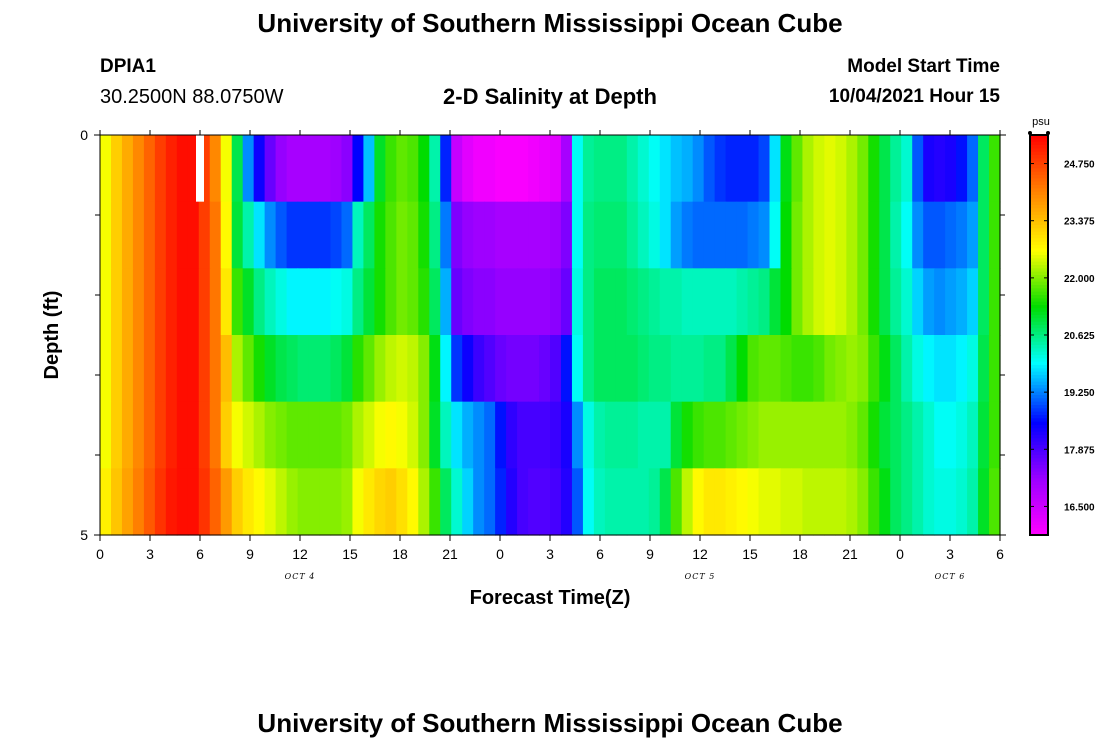 The height and width of the screenshot is (750, 1100). What do you see at coordinates (950, 576) in the screenshot?
I see `x-date-label: OCT 6` at bounding box center [950, 576].